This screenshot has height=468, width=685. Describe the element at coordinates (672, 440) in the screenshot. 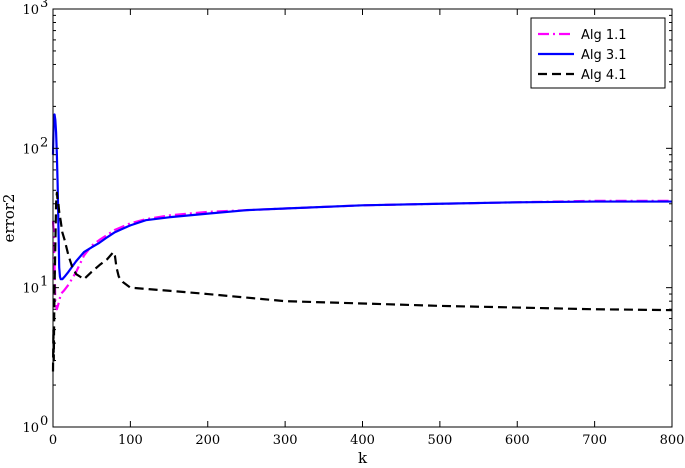

I see `x-tick-label: 800` at that location.